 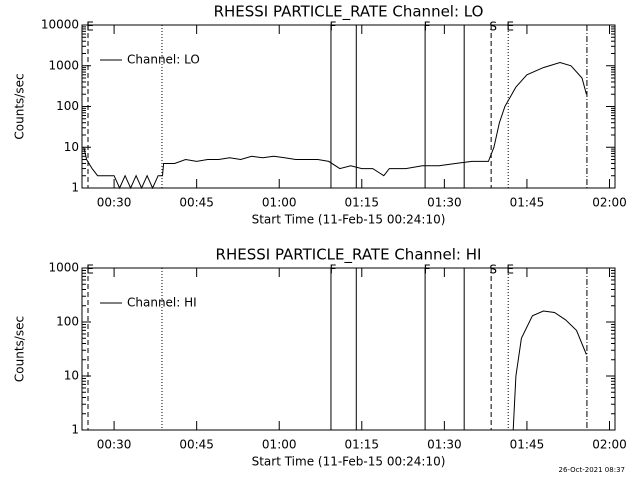 I want to click on y-tick-label: 10000, so click(x=60, y=25).